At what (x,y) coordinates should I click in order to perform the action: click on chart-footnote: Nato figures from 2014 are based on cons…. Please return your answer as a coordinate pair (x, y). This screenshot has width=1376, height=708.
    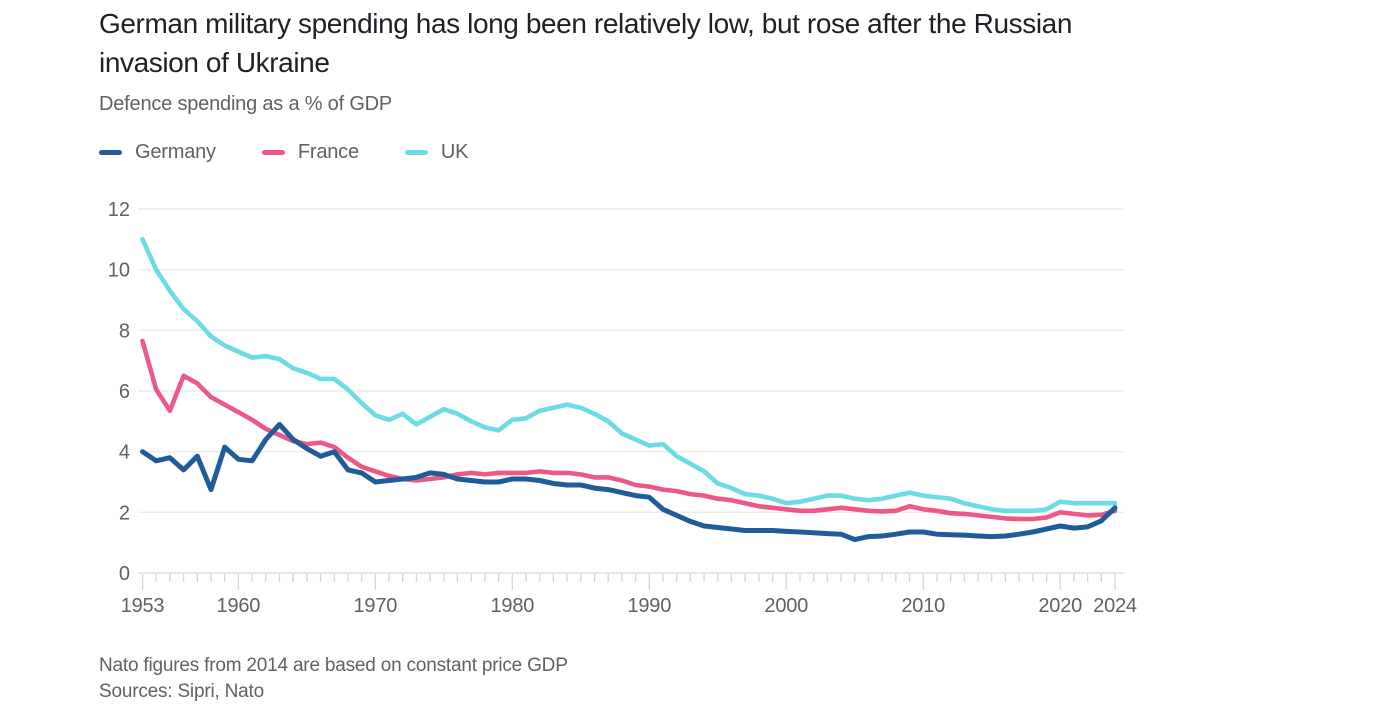
    Looking at the image, I should click on (333, 665).